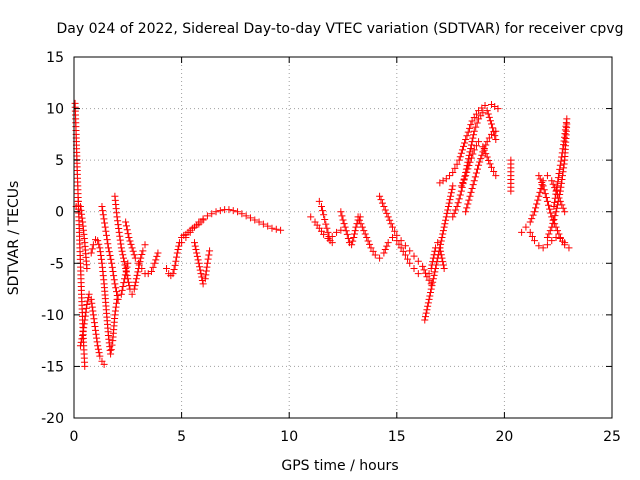 Image resolution: width=640 pixels, height=480 pixels. I want to click on series-arc-b, so click(92, 329).